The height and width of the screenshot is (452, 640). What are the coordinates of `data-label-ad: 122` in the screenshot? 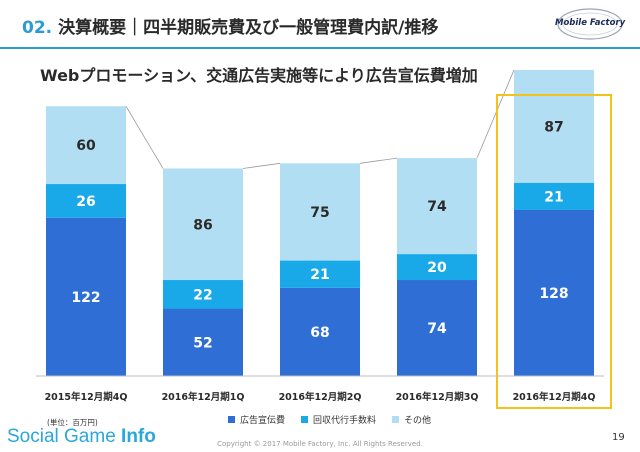 It's located at (85, 298).